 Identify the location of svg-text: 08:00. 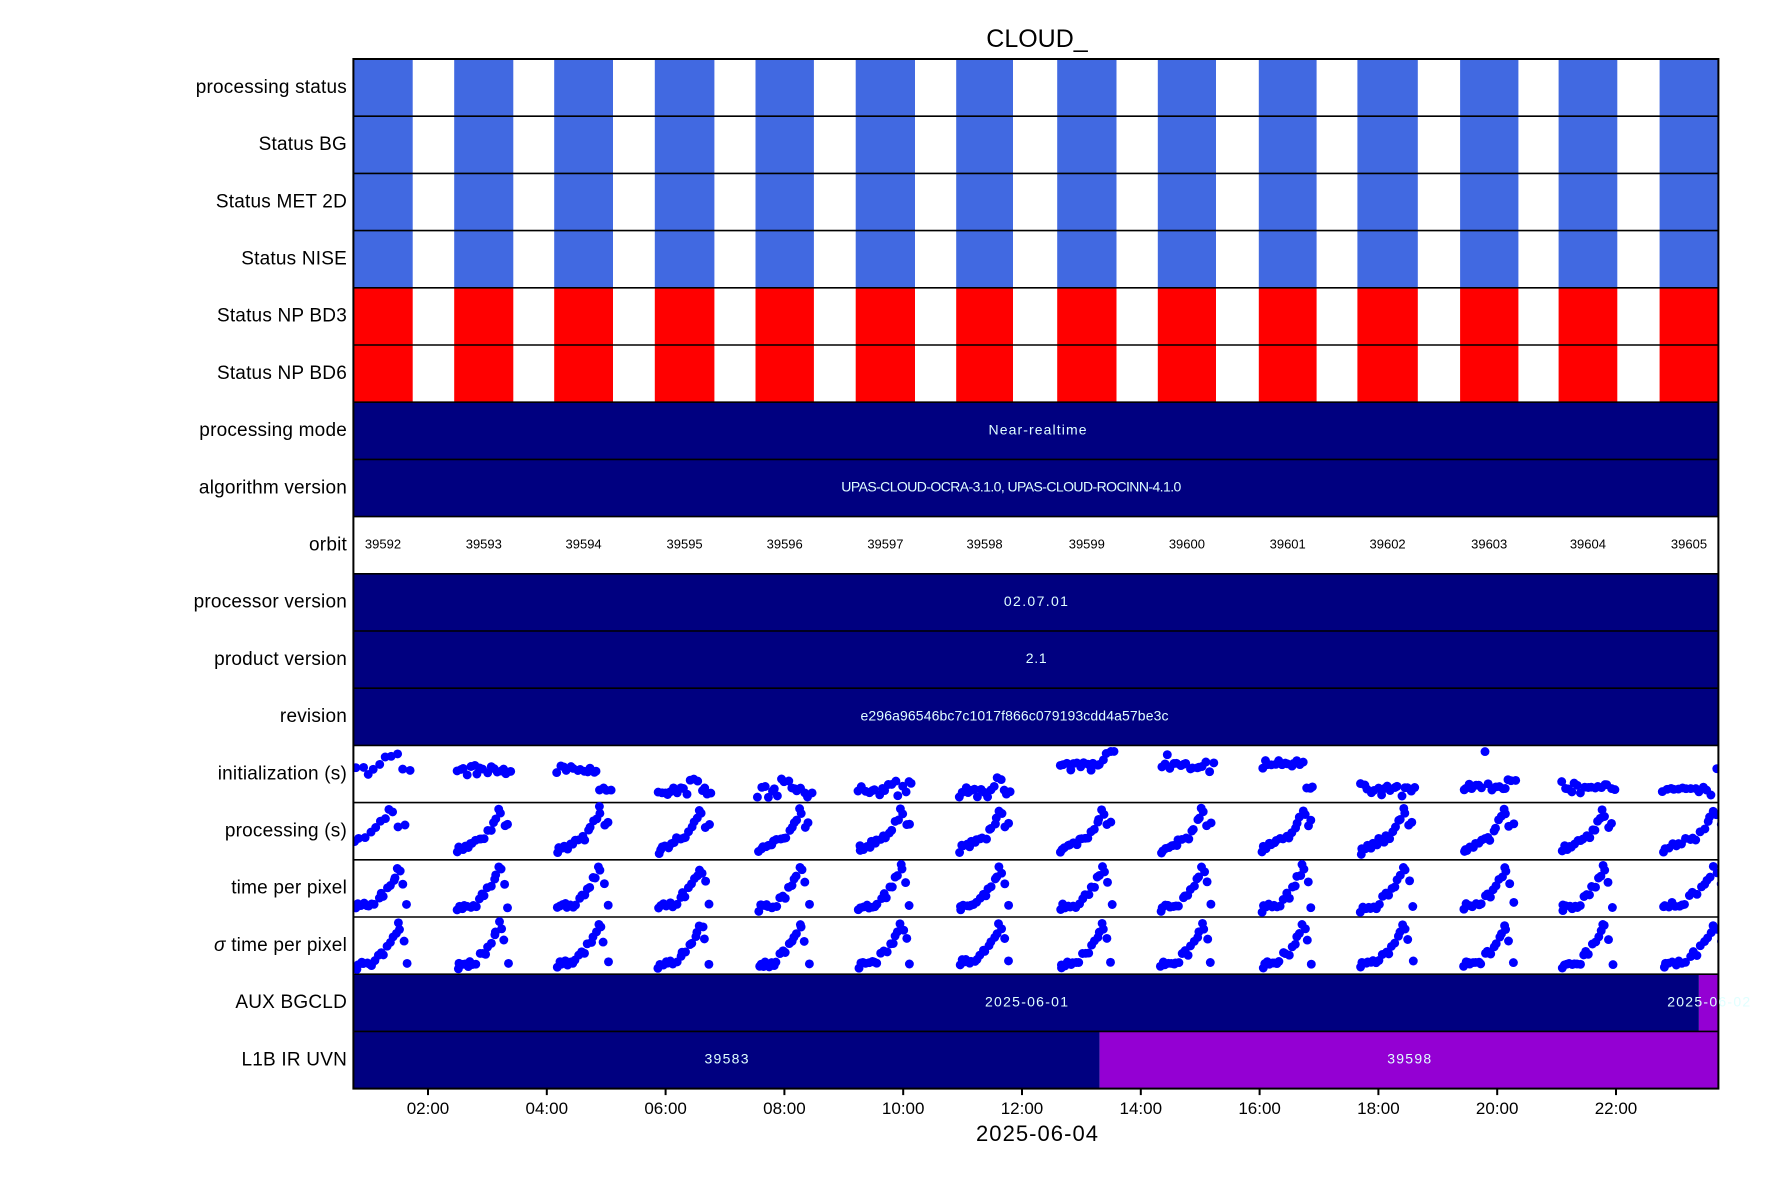
(784, 1108).